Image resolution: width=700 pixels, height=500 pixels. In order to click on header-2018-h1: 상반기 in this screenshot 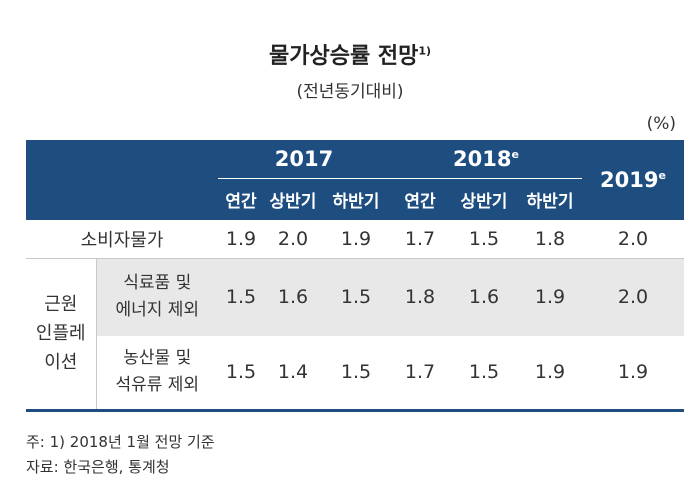, I will do `click(484, 199)`.